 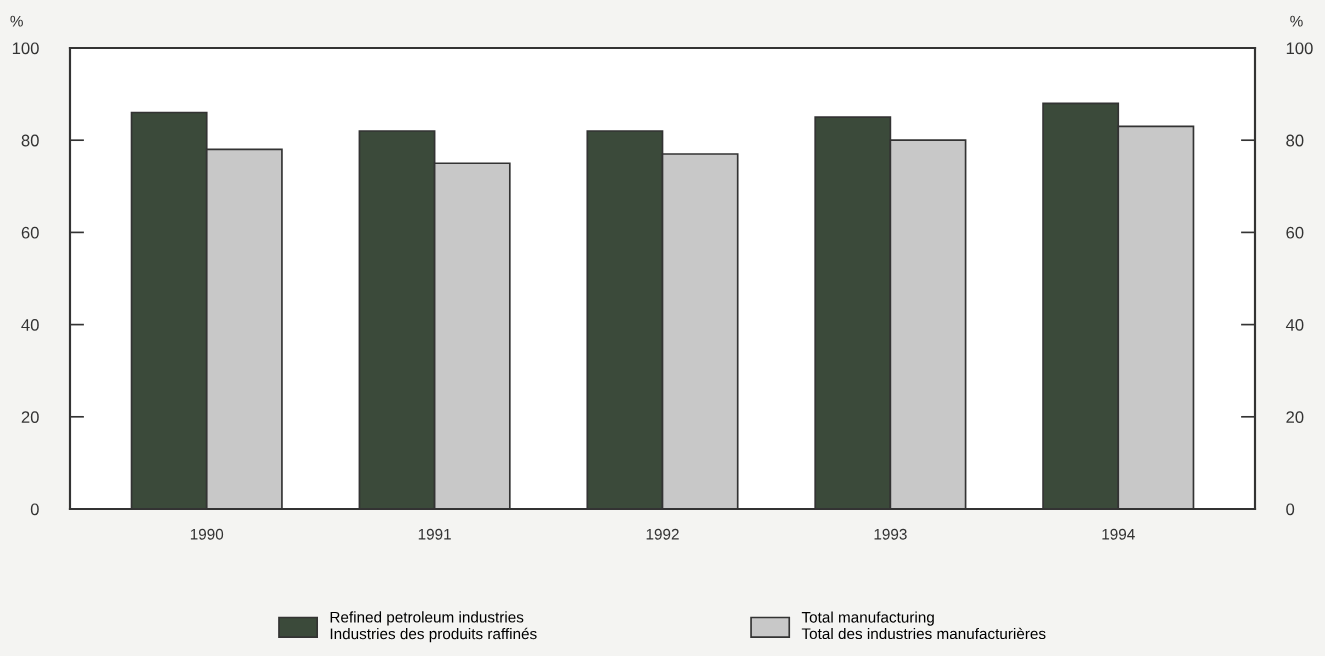 I want to click on y2-tick-label: 20, so click(x=1295, y=417).